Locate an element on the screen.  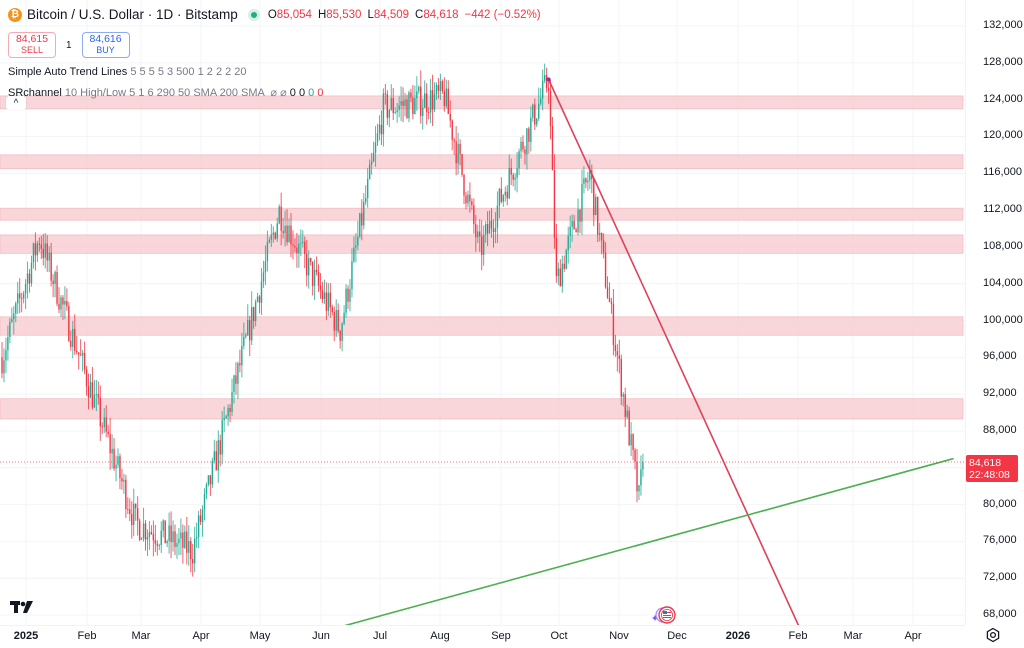
economic-event-icon is located at coordinates (665, 615).